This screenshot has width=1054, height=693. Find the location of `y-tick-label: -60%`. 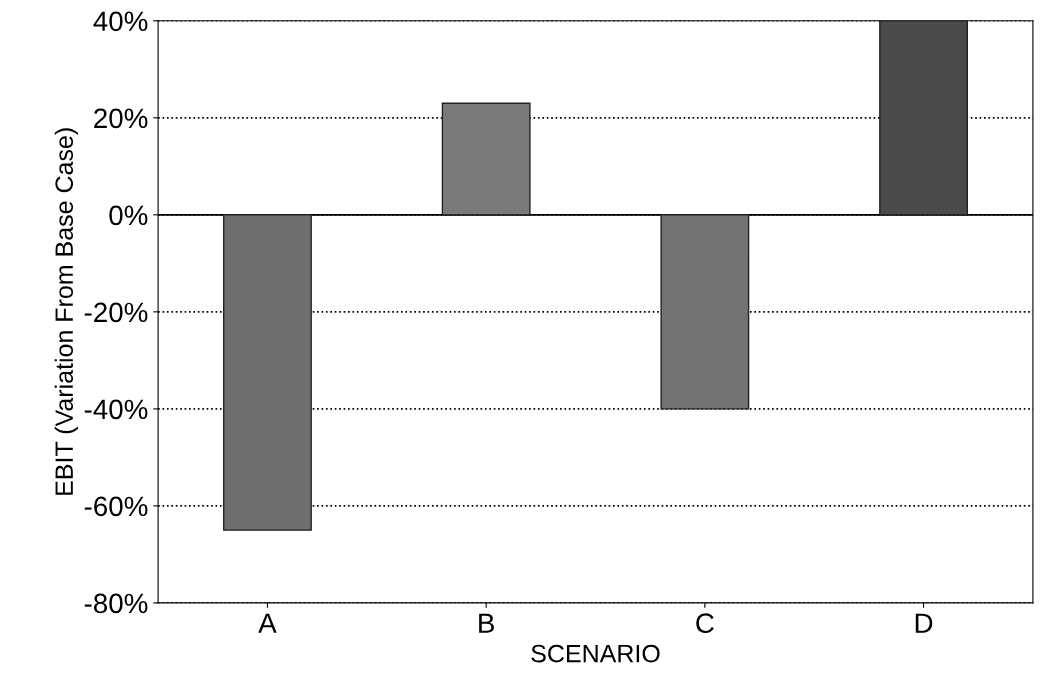

y-tick-label: -60% is located at coordinates (116, 506).